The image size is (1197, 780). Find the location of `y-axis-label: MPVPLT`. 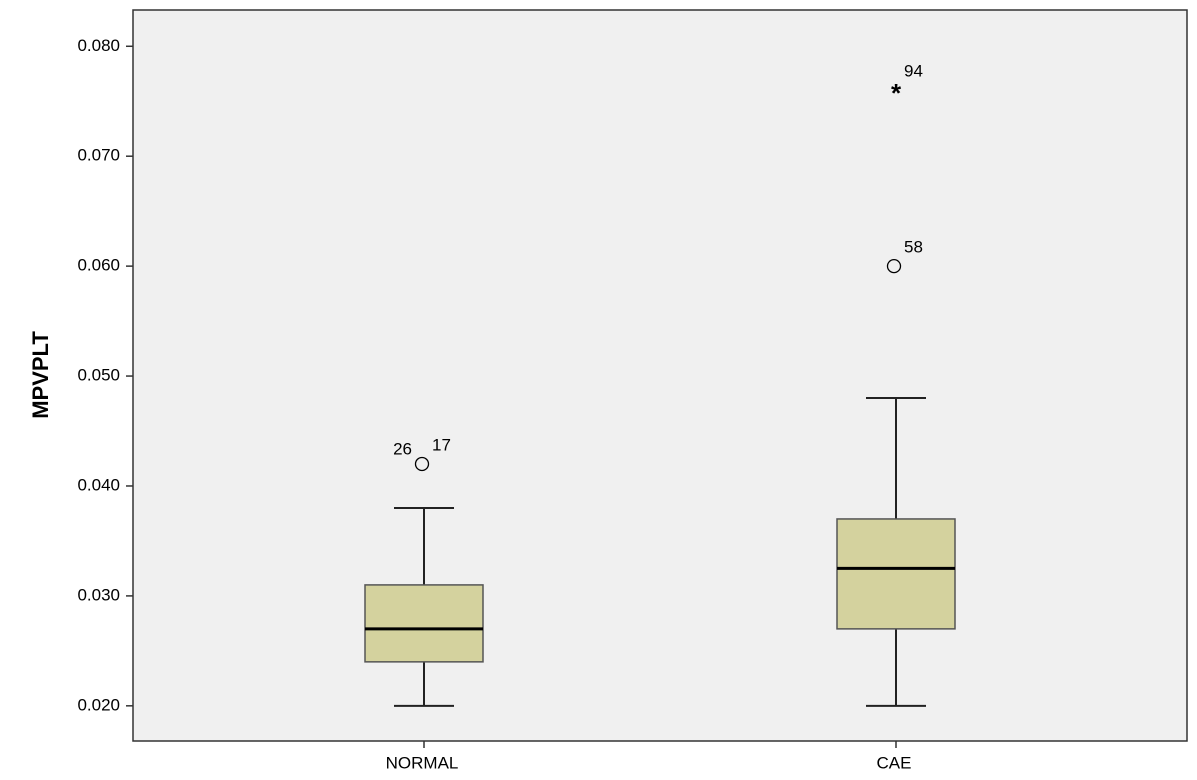

y-axis-label: MPVPLT is located at coordinates (40, 375).